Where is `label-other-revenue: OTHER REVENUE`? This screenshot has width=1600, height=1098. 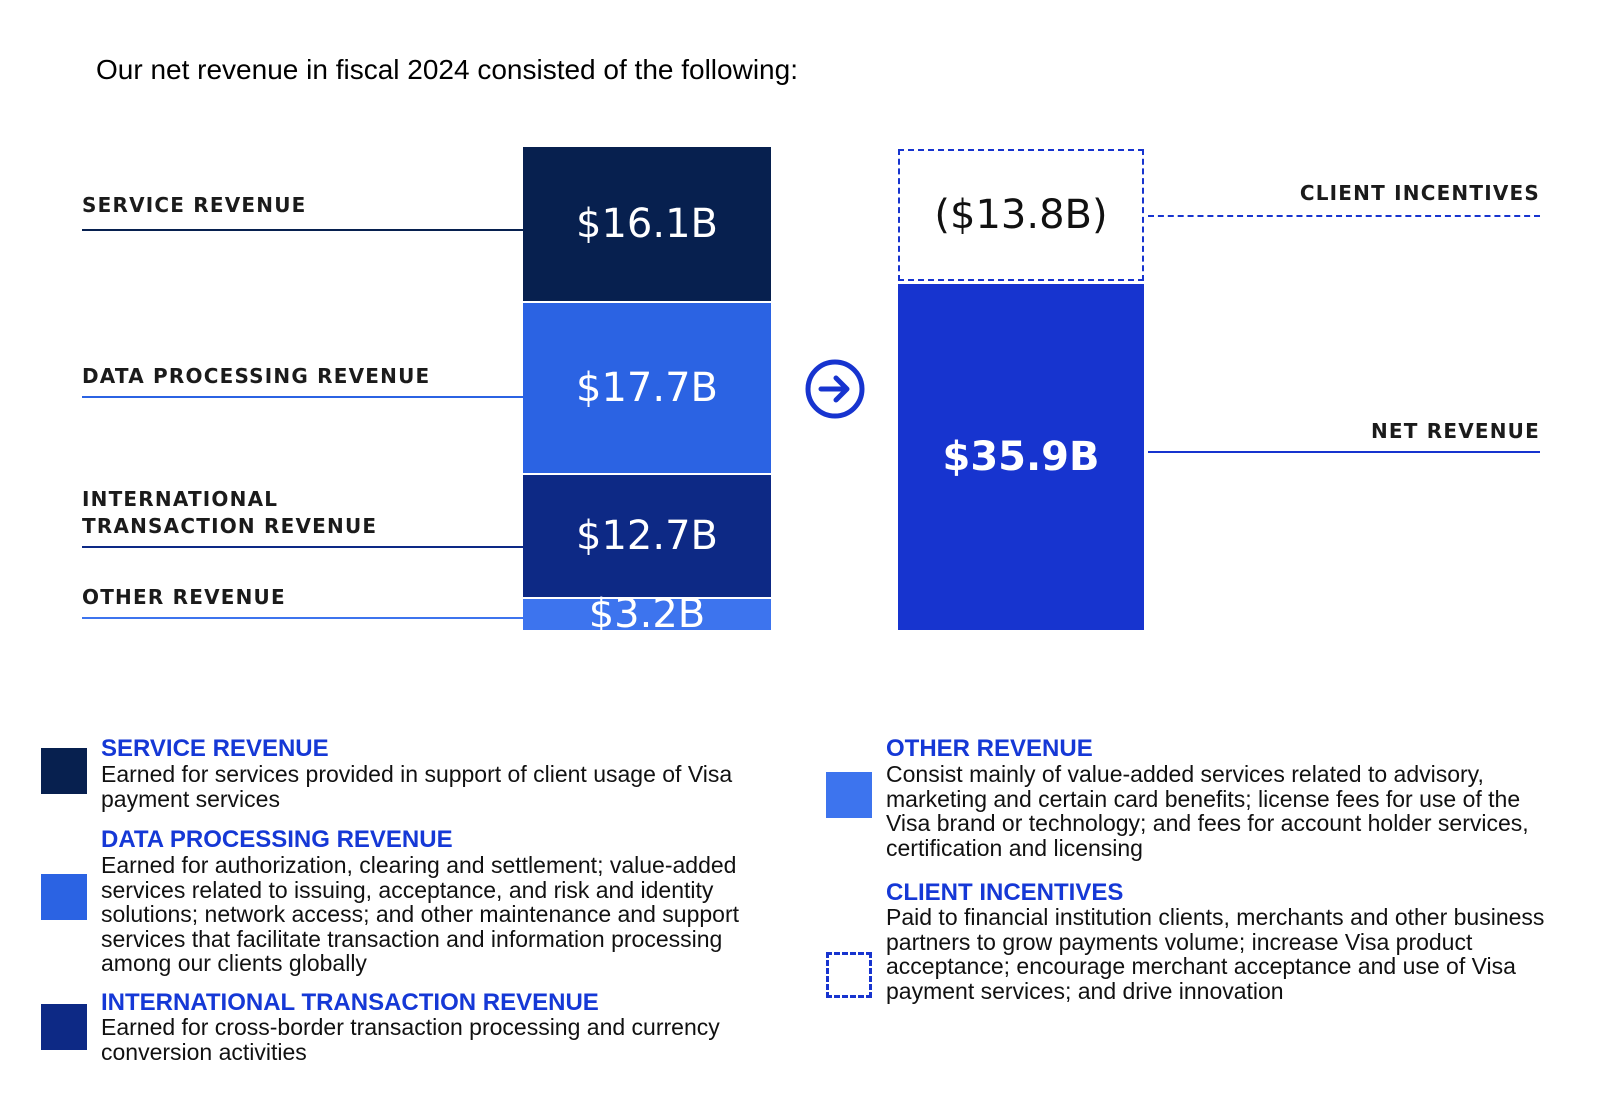
label-other-revenue: OTHER REVENUE is located at coordinates (184, 597).